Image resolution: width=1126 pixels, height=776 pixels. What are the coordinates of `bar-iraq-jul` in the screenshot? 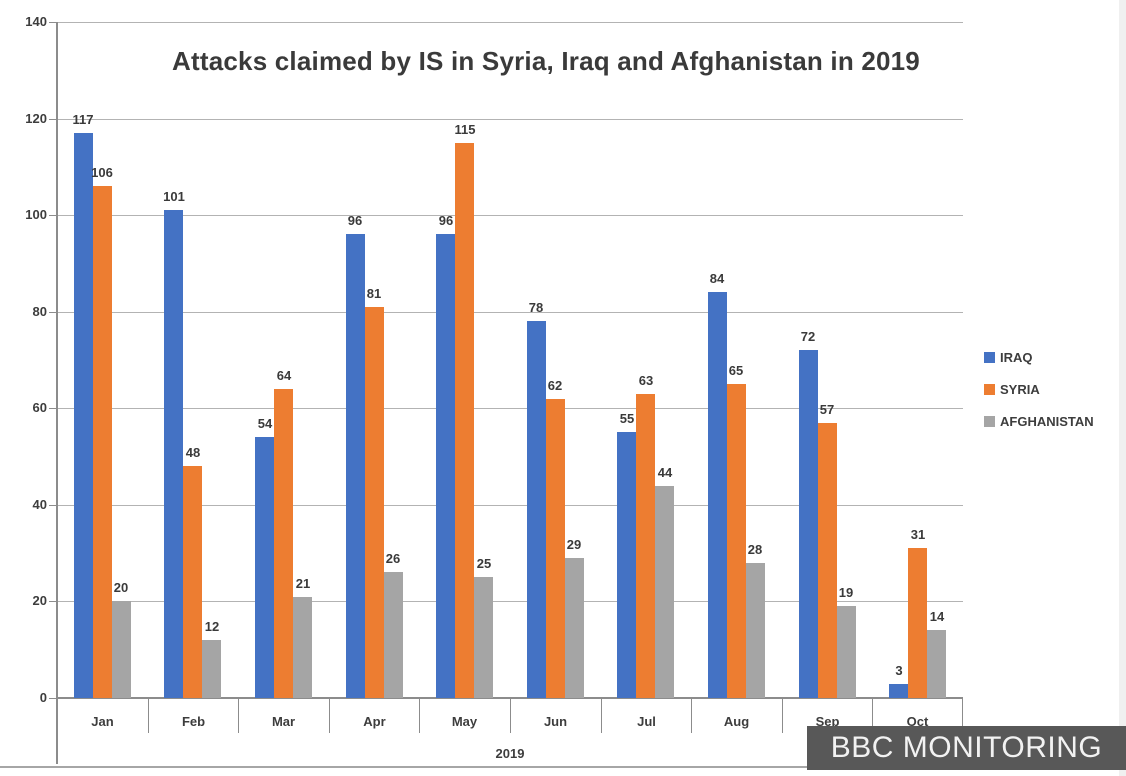 It's located at (626, 565).